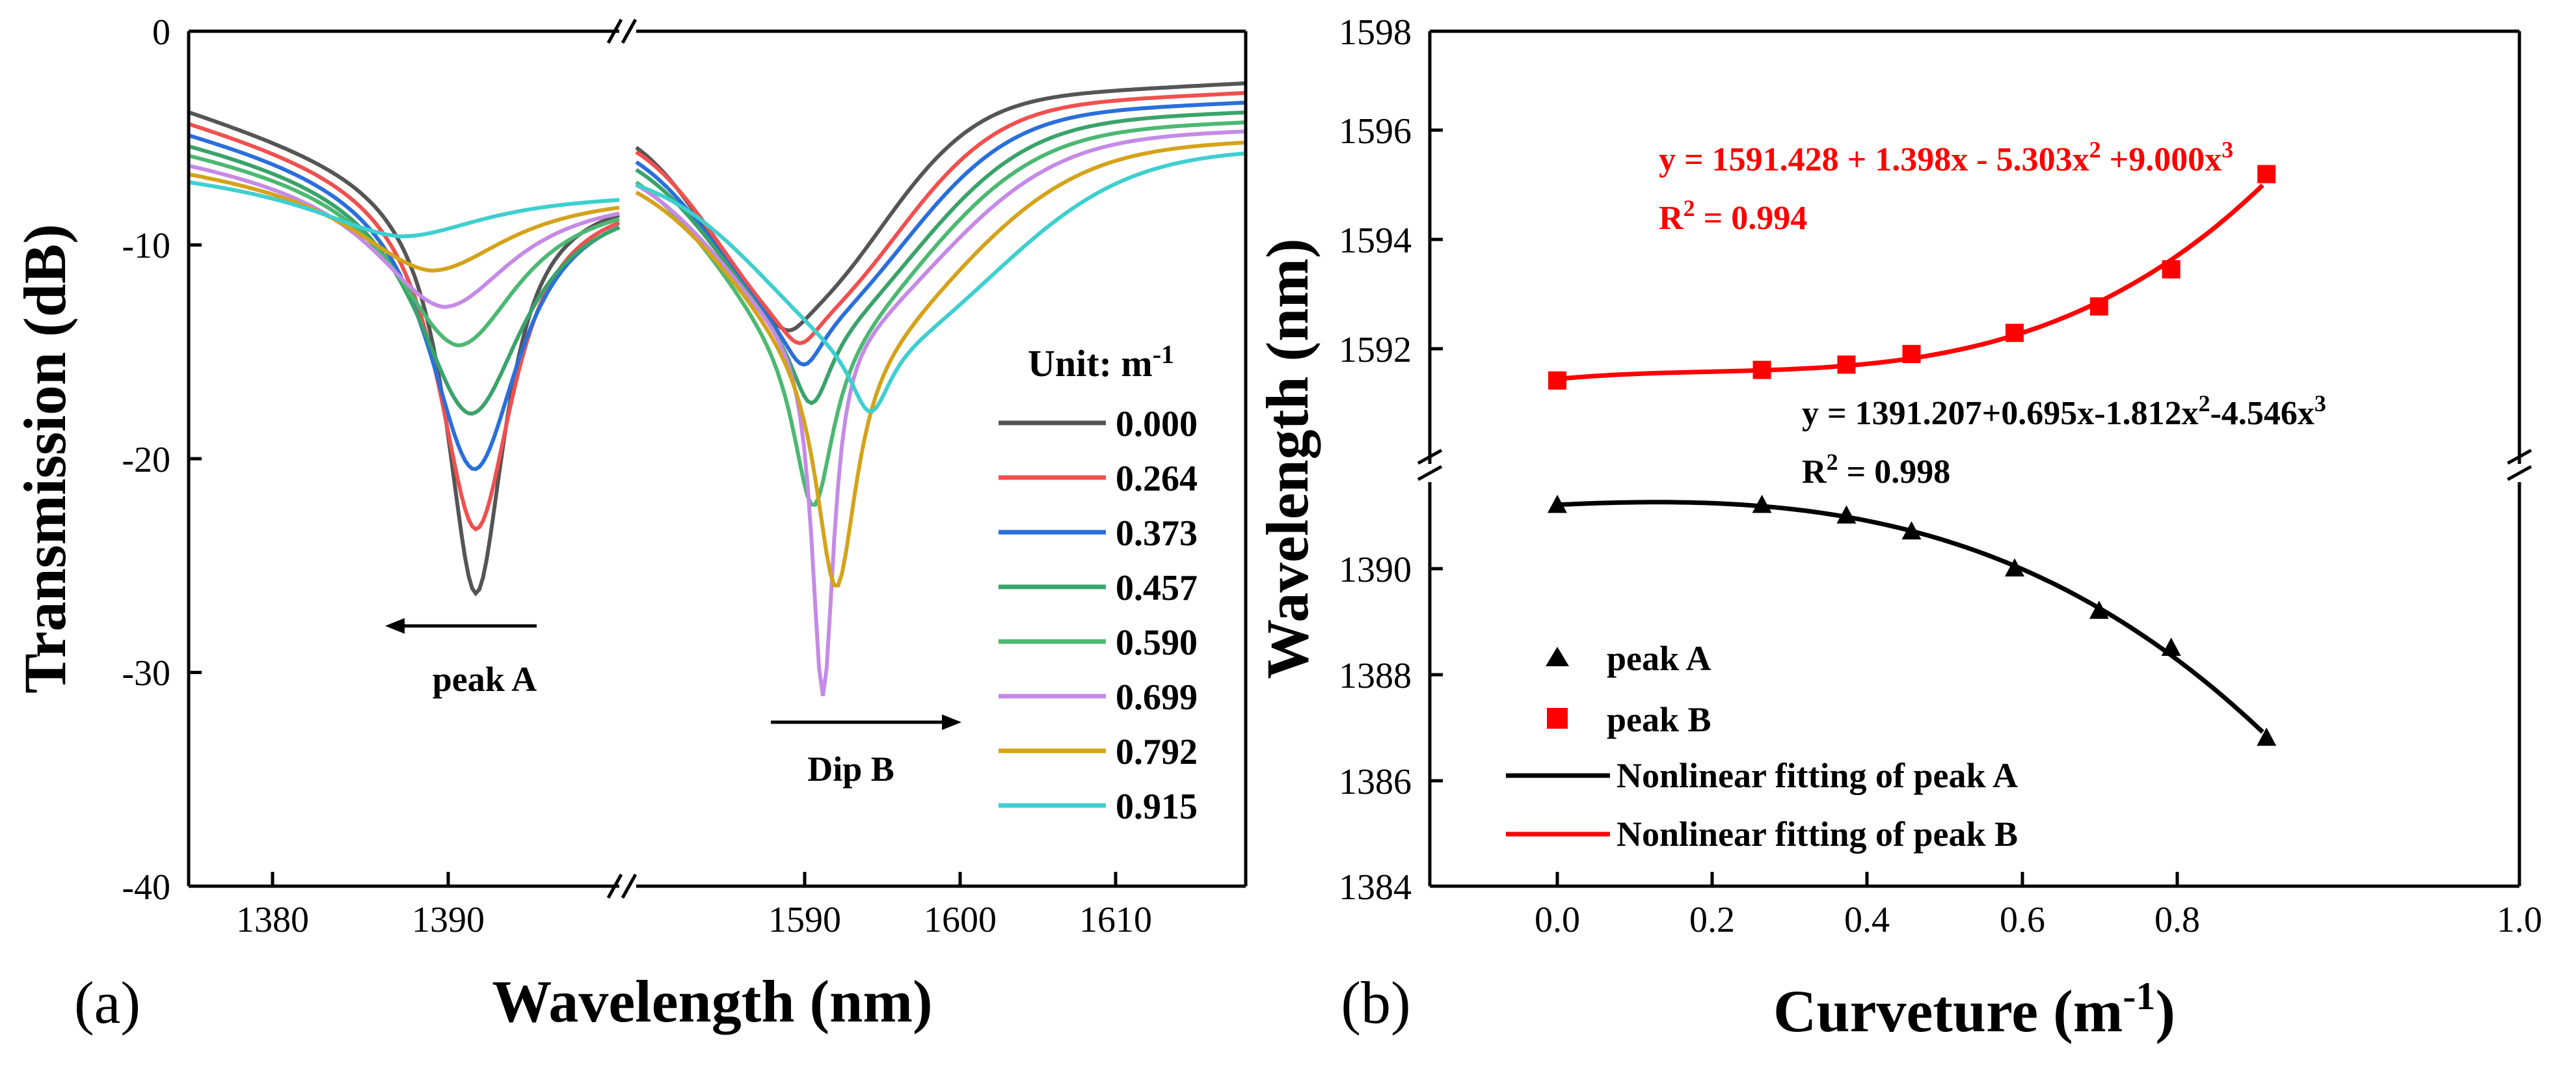 The width and height of the screenshot is (2576, 1069). I want to click on spectrum-curve-left-0.792, so click(404, 222).